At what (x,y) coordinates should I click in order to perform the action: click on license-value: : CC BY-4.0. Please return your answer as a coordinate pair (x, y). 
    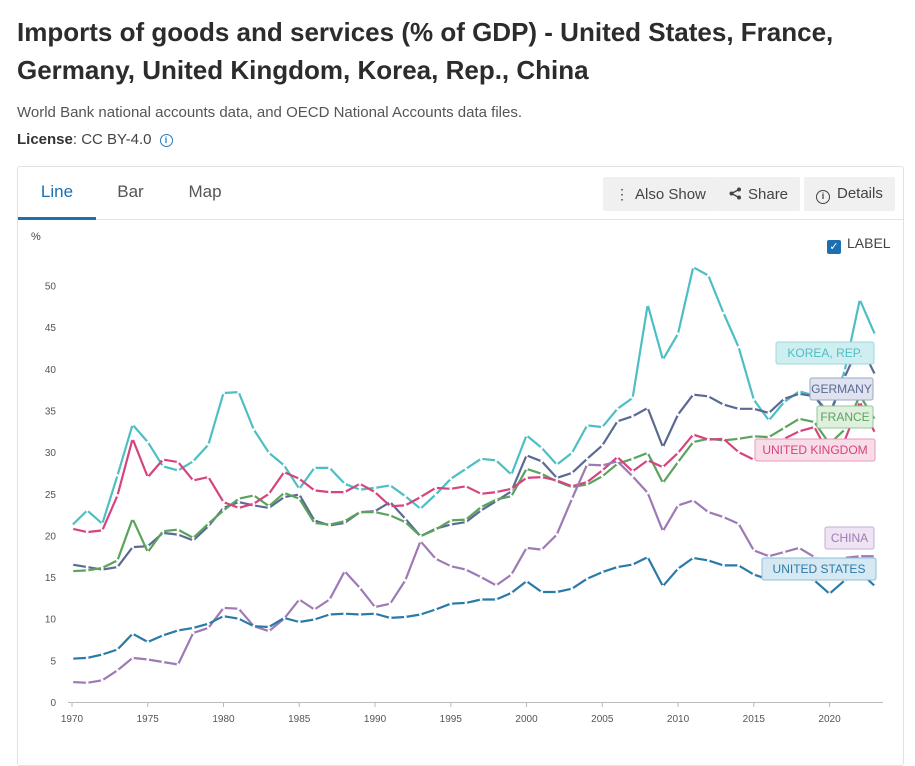
    Looking at the image, I should click on (112, 139).